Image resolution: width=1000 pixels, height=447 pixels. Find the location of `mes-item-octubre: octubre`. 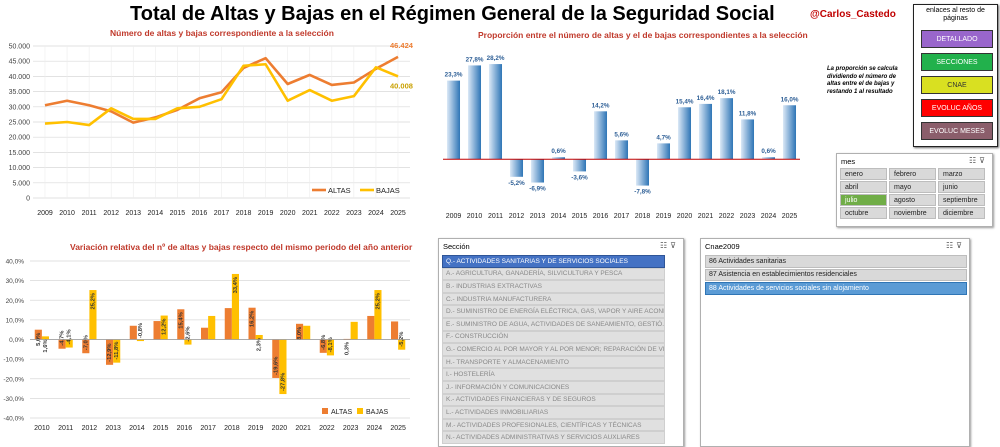

mes-item-octubre: octubre is located at coordinates (863, 213).